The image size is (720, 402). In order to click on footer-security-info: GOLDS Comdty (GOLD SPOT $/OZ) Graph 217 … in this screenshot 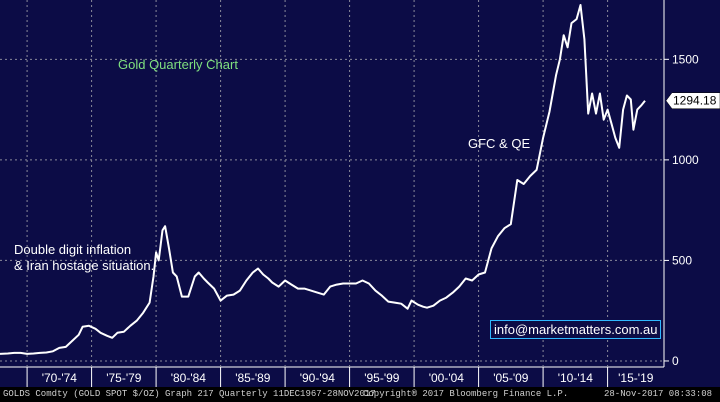, I will do `click(189, 394)`.